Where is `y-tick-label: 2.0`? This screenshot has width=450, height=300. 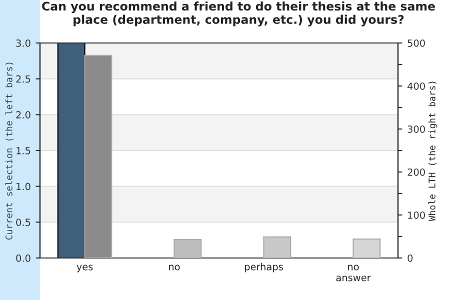 y-tick-label: 2.0 is located at coordinates (23, 114).